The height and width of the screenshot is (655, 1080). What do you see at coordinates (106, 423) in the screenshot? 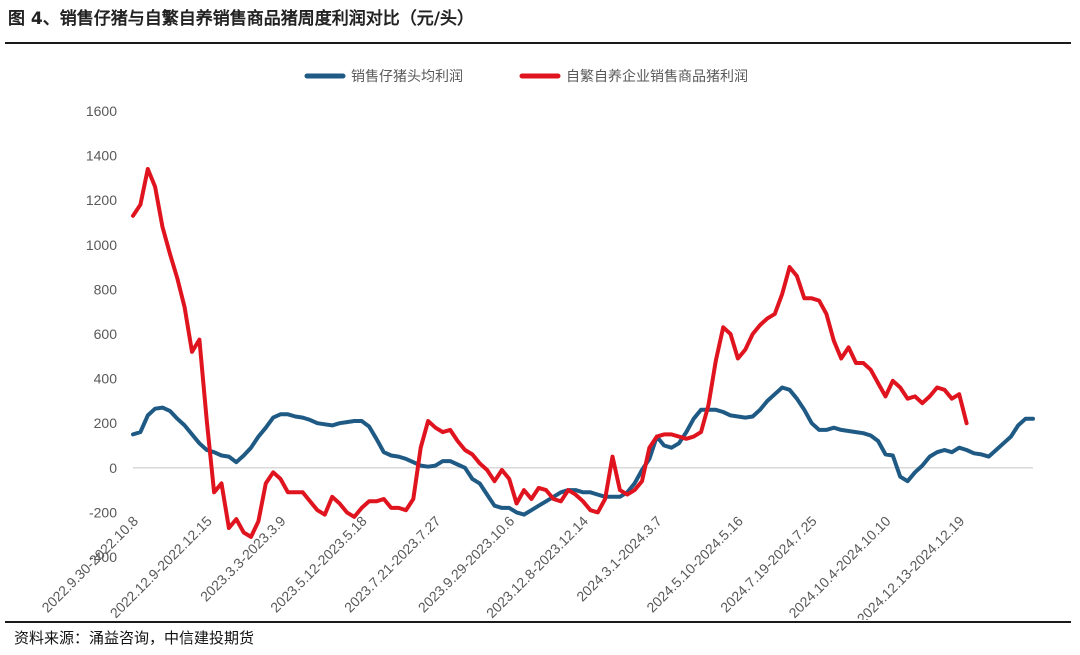
I see `y-tick-label: 200` at bounding box center [106, 423].